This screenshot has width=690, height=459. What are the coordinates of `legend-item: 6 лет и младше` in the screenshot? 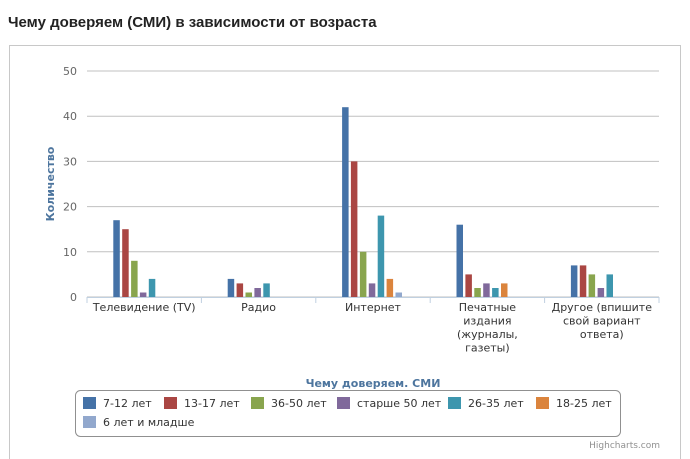 It's located at (139, 422).